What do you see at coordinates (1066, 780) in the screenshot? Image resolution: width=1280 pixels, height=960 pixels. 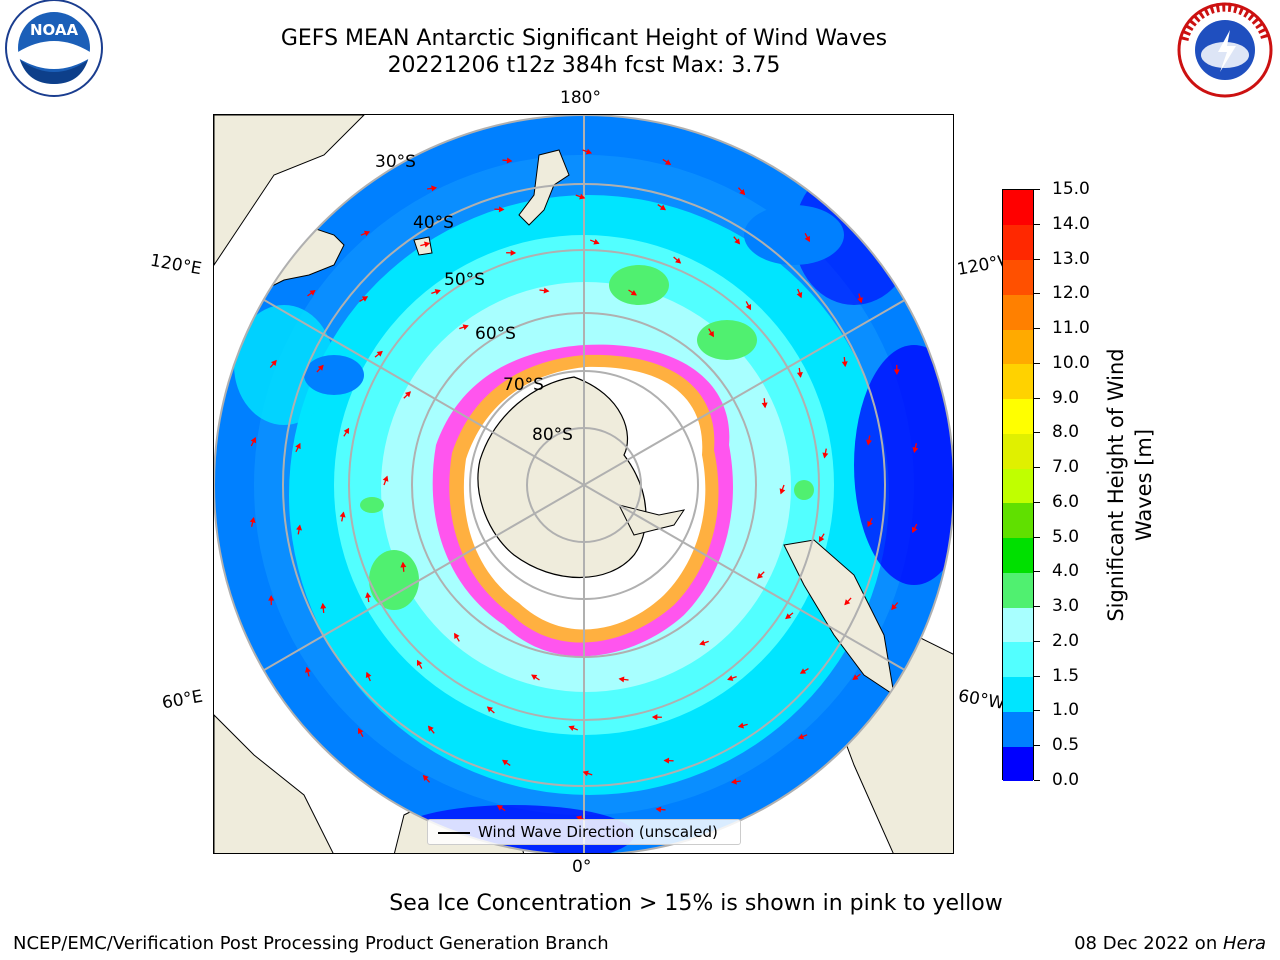 I see `colorbar-tick-label: 0.0` at bounding box center [1066, 780].